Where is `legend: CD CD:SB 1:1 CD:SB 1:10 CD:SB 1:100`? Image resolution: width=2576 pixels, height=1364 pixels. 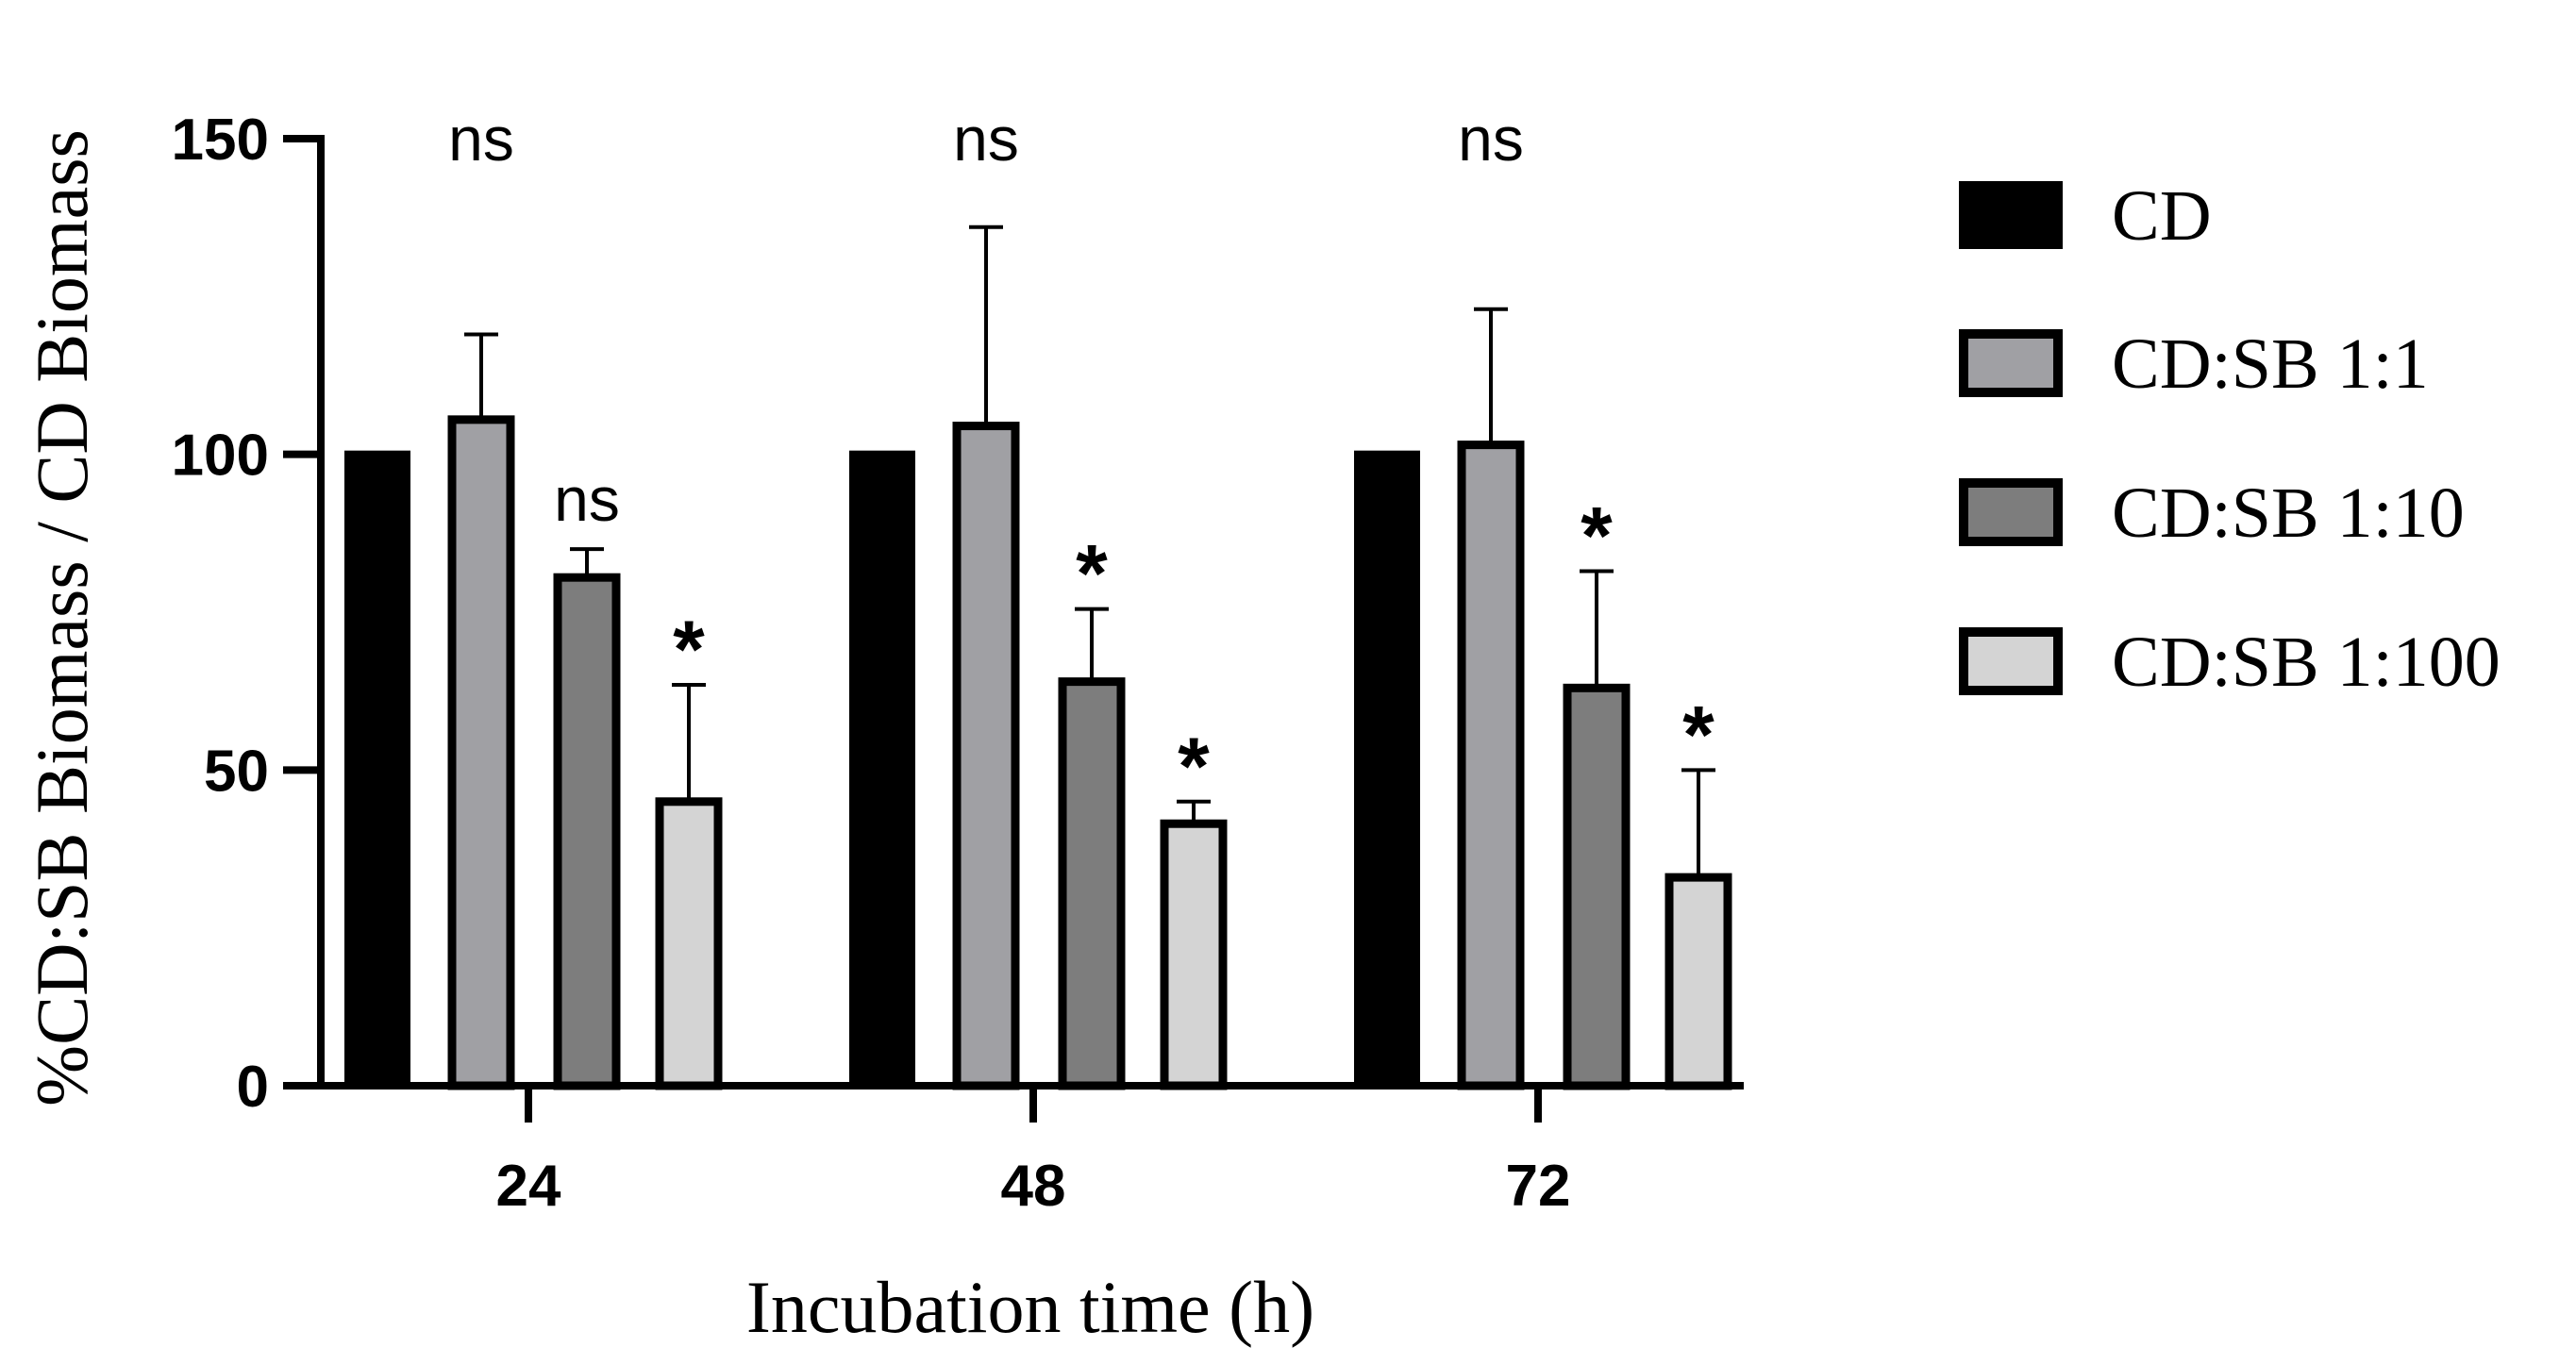 legend: CD CD:SB 1:1 CD:SB 1:10 CD:SB 1:100 is located at coordinates (2230, 439).